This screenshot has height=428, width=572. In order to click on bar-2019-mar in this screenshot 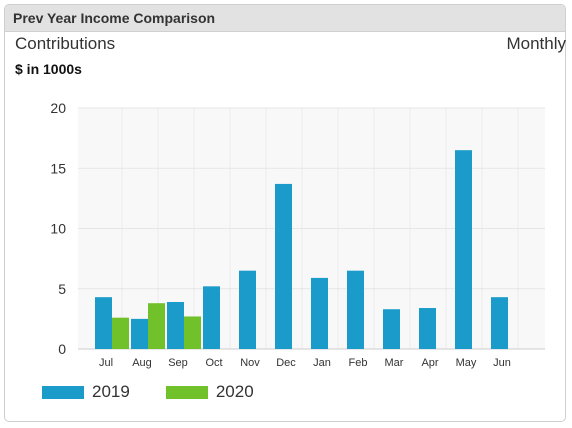, I will do `click(391, 329)`.